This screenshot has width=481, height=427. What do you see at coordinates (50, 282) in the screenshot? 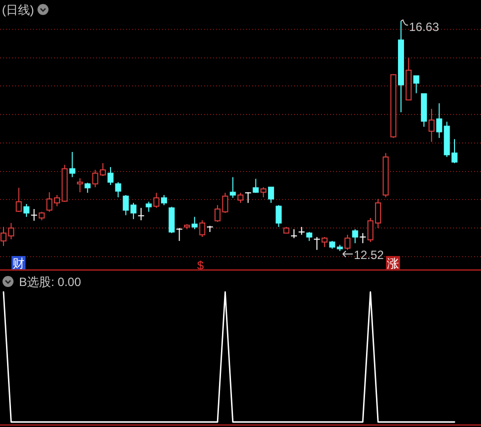
I see `chart-title: B选股: 0.00` at bounding box center [50, 282].